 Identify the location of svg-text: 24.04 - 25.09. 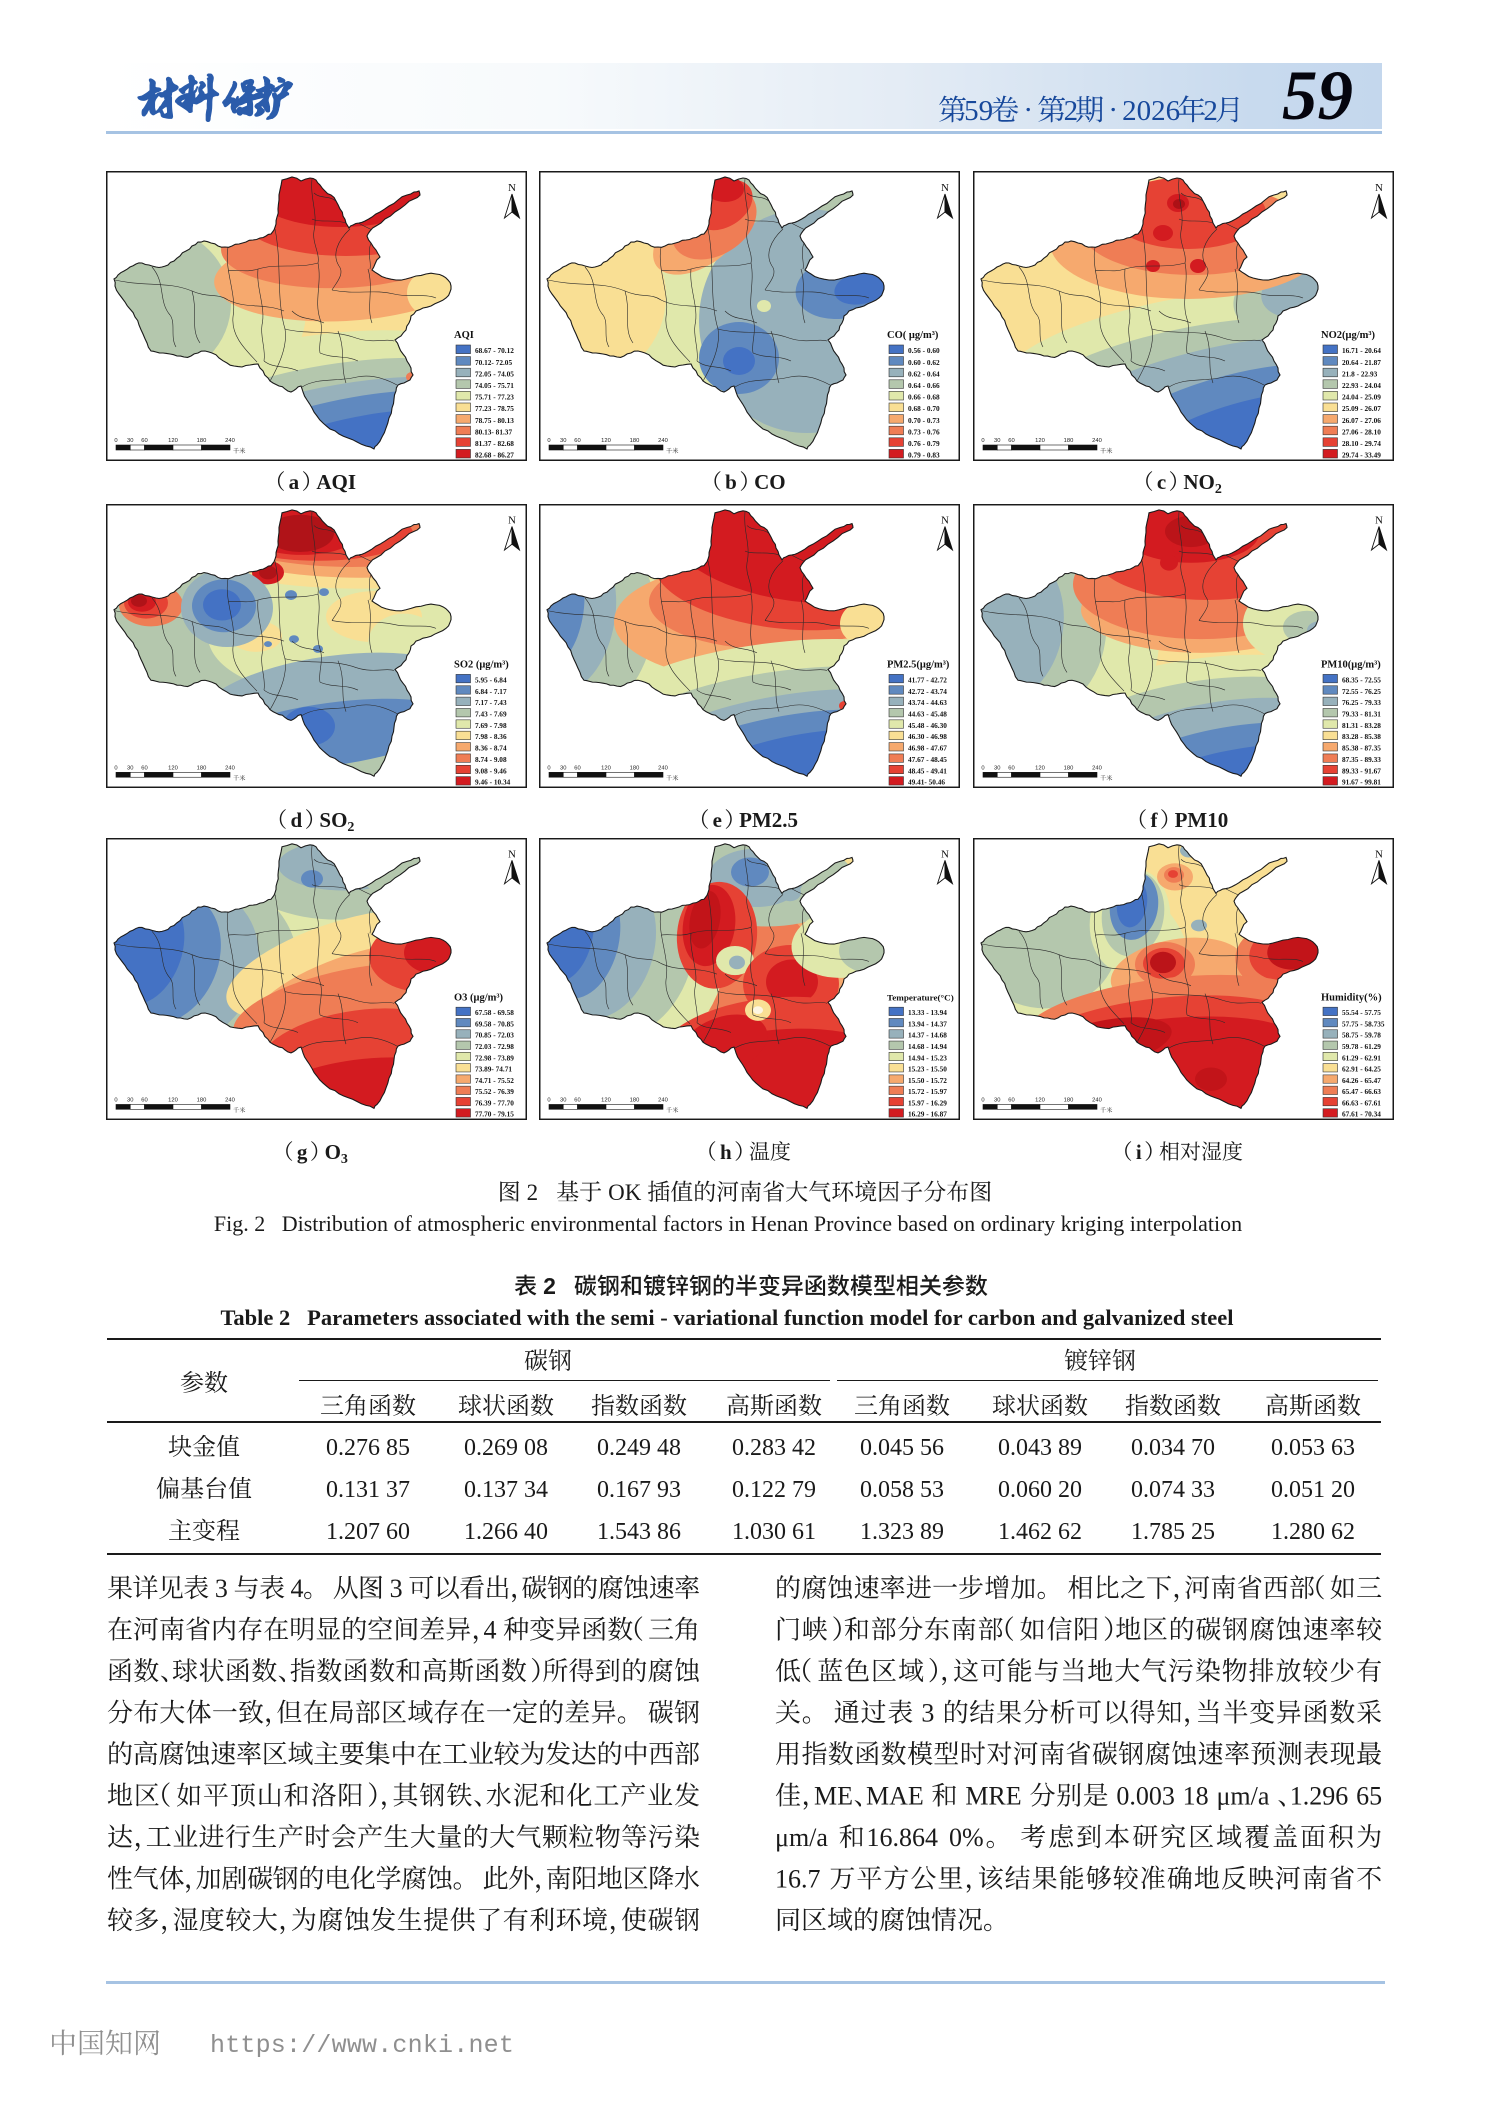
(1361, 397).